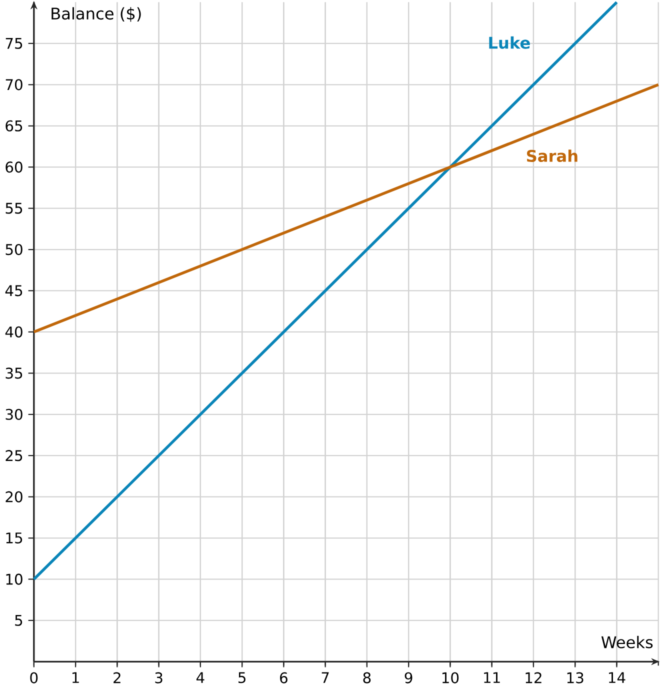  What do you see at coordinates (325, 677) in the screenshot?
I see `x-tick-label: 7` at bounding box center [325, 677].